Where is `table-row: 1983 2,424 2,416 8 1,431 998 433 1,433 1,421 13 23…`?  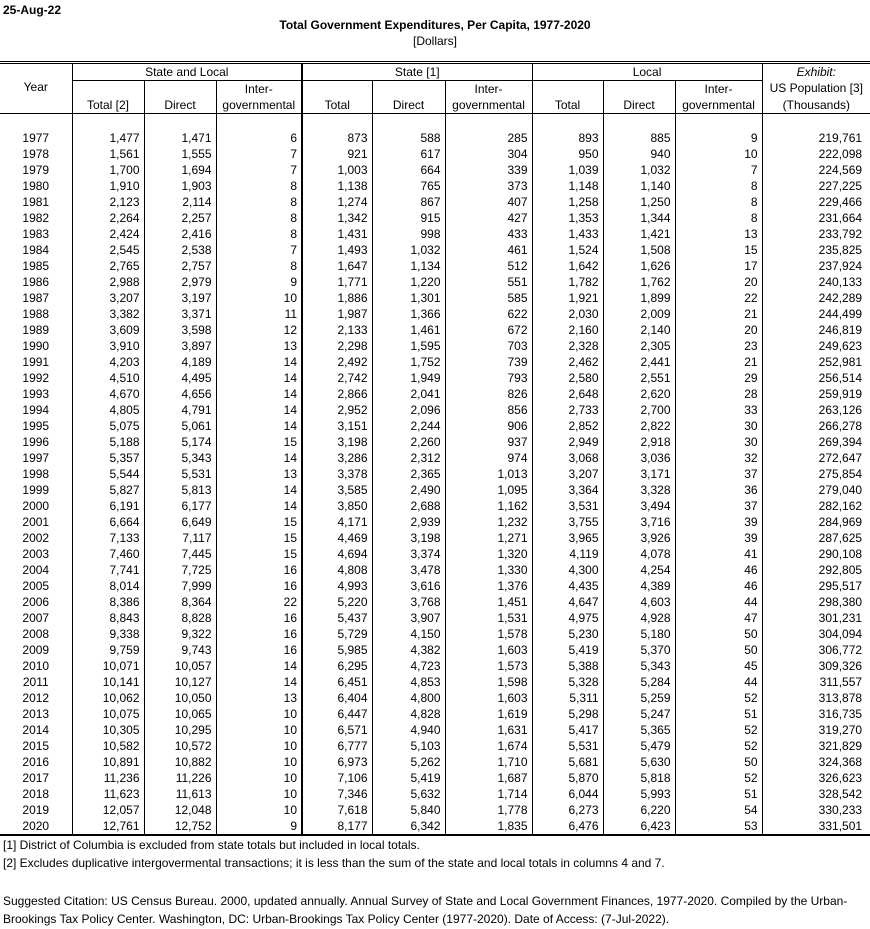 table-row: 1983 2,424 2,416 8 1,431 998 433 1,433 1,421 13 23… is located at coordinates (435, 234).